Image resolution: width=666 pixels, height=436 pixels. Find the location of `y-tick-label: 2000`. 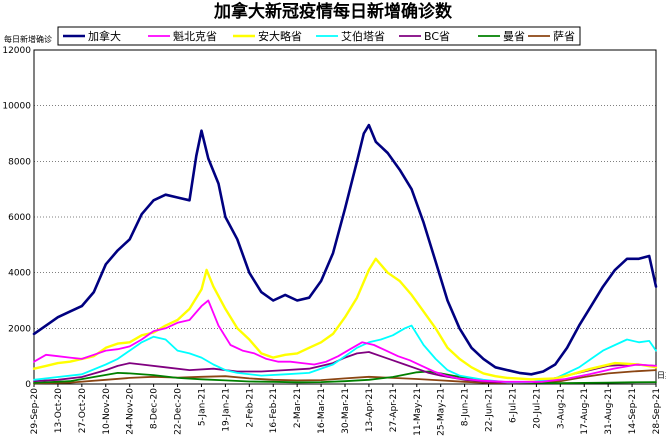

y-tick-label: 2000 is located at coordinates (19, 329).